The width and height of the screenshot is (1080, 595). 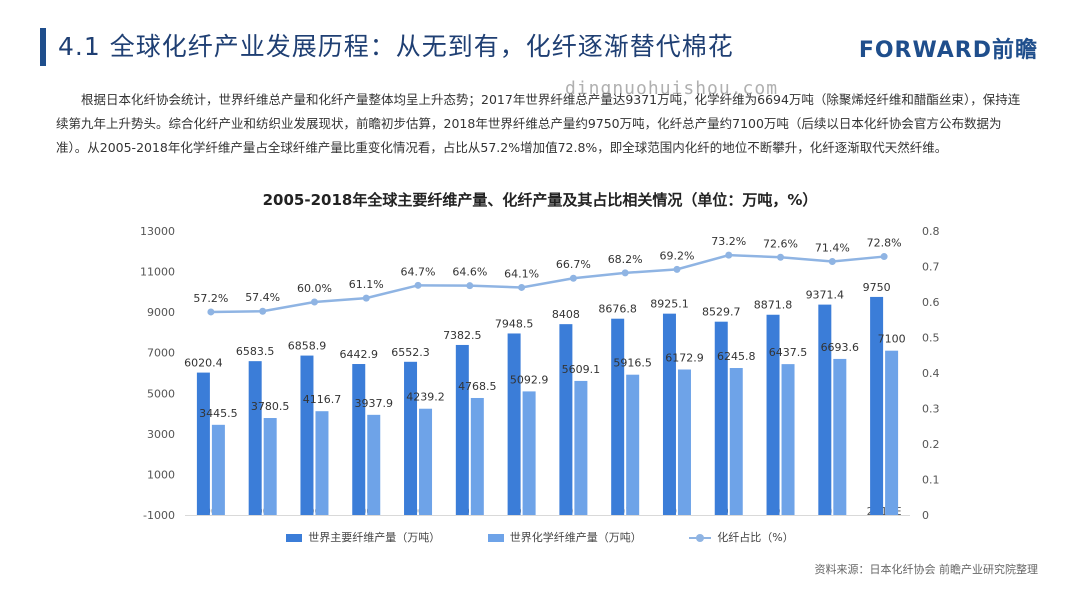 What do you see at coordinates (418, 271) in the screenshot?
I see `data-label-share: 64.7%` at bounding box center [418, 271].